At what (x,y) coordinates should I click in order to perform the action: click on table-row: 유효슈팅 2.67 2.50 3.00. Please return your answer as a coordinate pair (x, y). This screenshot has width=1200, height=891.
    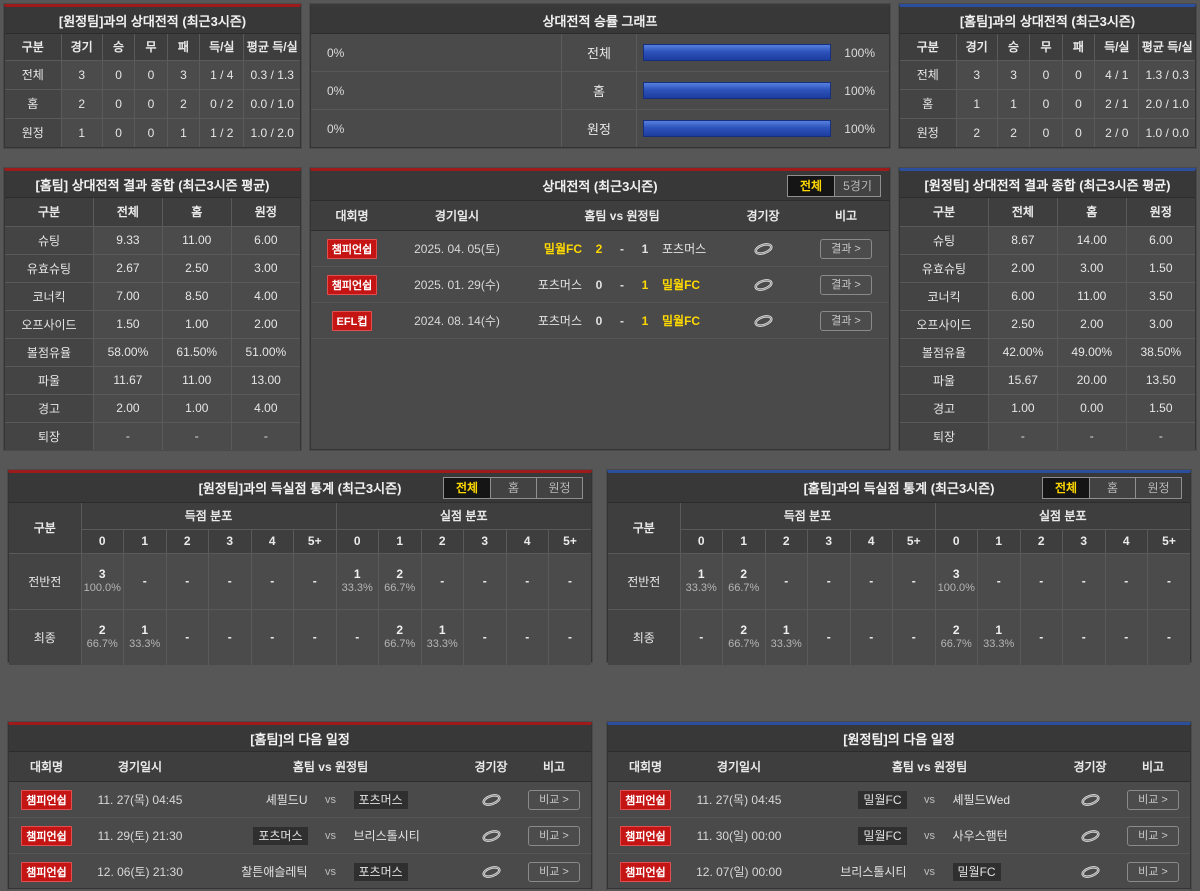
    Looking at the image, I should click on (152, 268).